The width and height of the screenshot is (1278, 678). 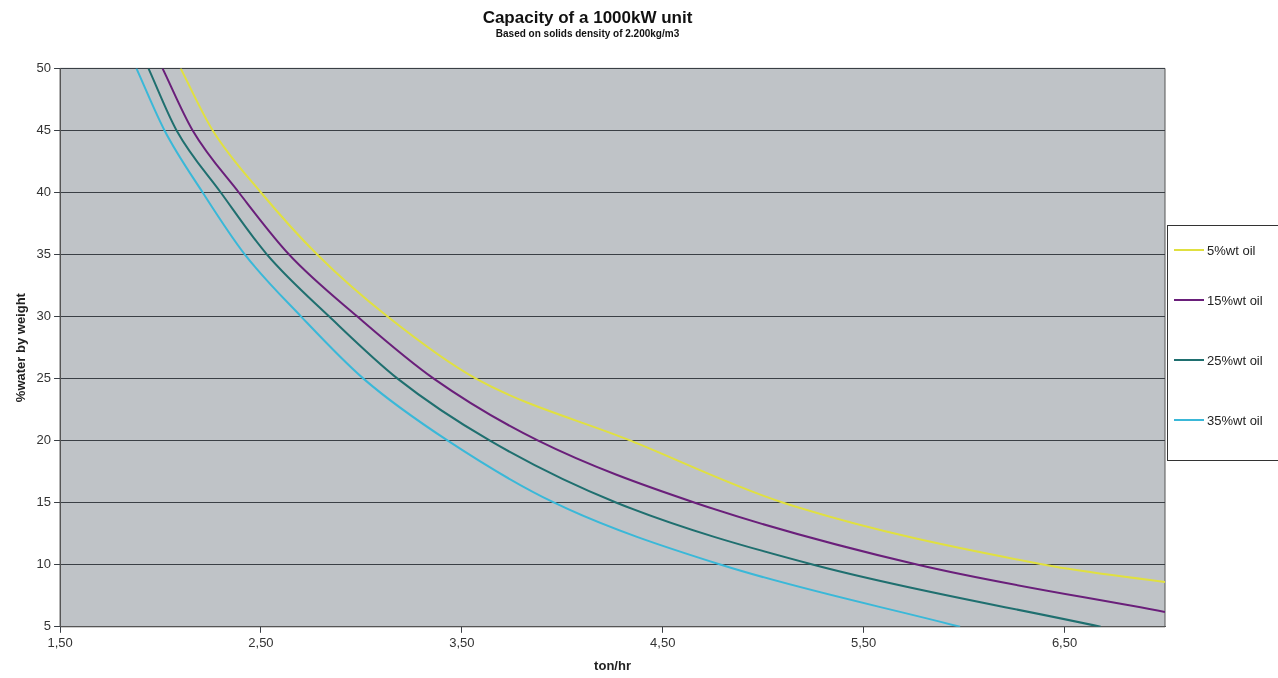 I want to click on legend-label: 15%wt oil, so click(x=1235, y=300).